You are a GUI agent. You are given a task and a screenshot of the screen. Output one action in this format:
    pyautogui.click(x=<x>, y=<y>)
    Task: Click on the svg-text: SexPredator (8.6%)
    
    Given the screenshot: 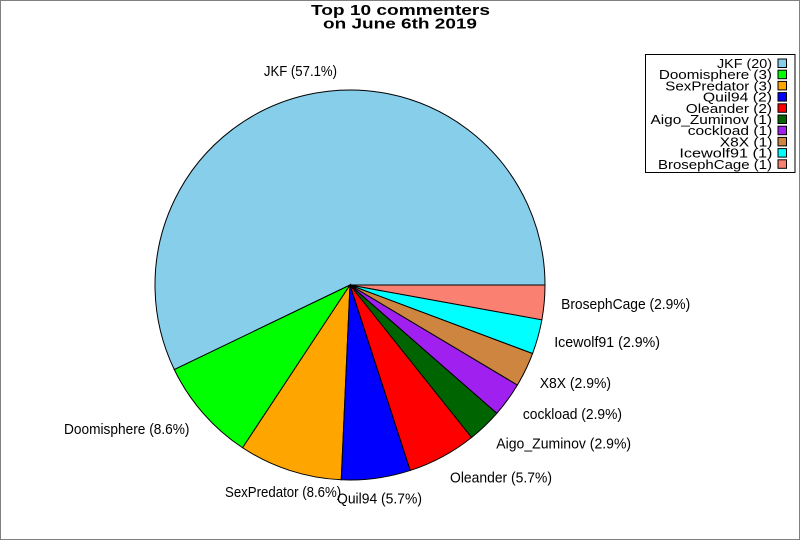 What is the action you would take?
    pyautogui.click(x=283, y=492)
    